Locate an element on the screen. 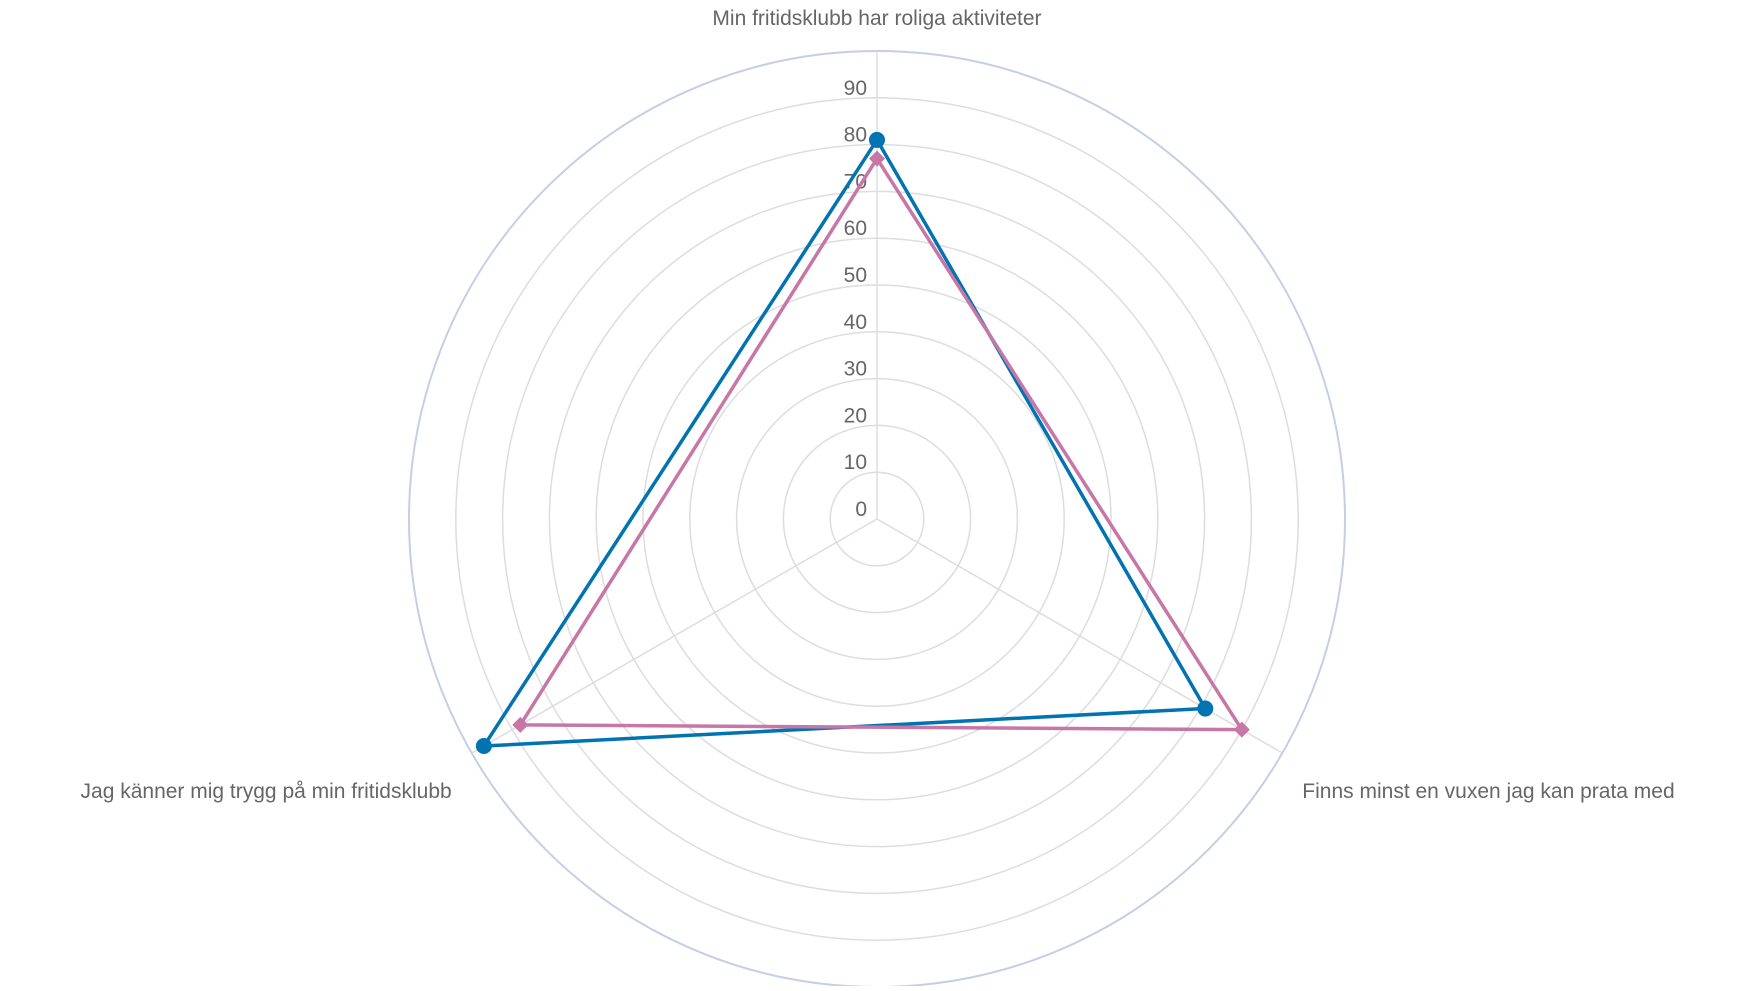  tick-label-50: 50 is located at coordinates (855, 275).